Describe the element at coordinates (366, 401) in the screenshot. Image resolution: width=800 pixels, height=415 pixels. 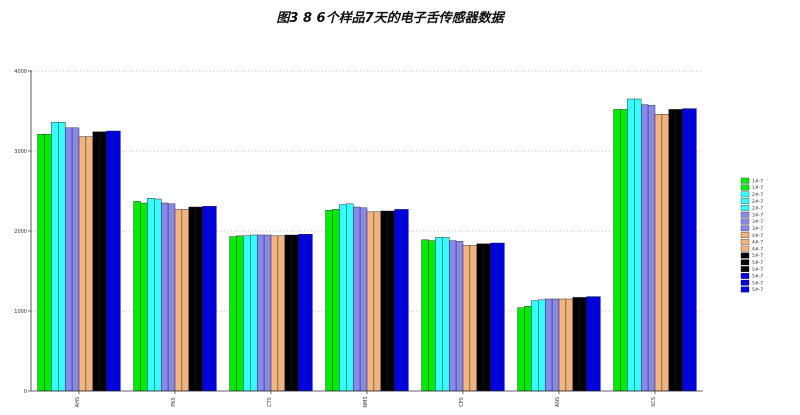
I see `x-tick-label: NMS` at that location.